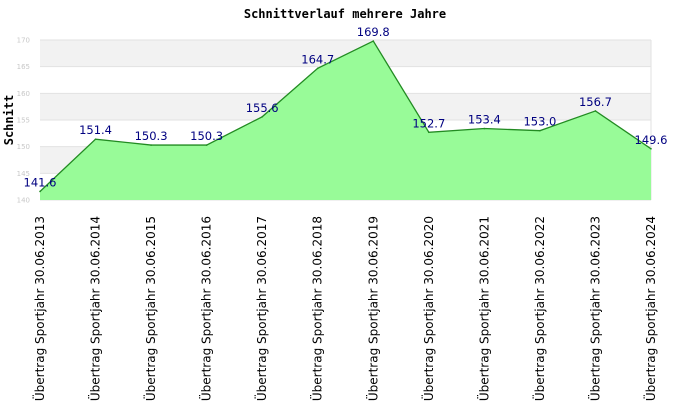 The width and height of the screenshot is (690, 420). What do you see at coordinates (428, 308) in the screenshot?
I see `x-tick-label: Übertrag Sportjahr 30.06.2020` at bounding box center [428, 308].